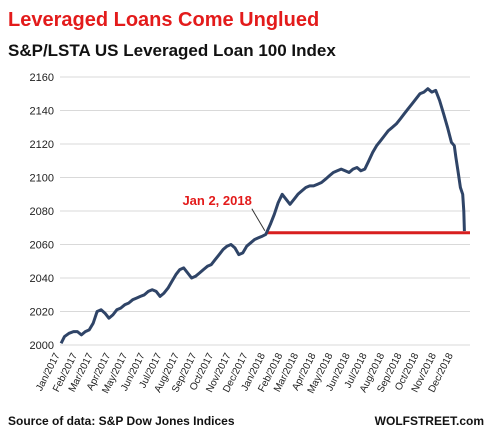  What do you see at coordinates (42, 279) in the screenshot?
I see `y-tick-label: 2040` at bounding box center [42, 279].